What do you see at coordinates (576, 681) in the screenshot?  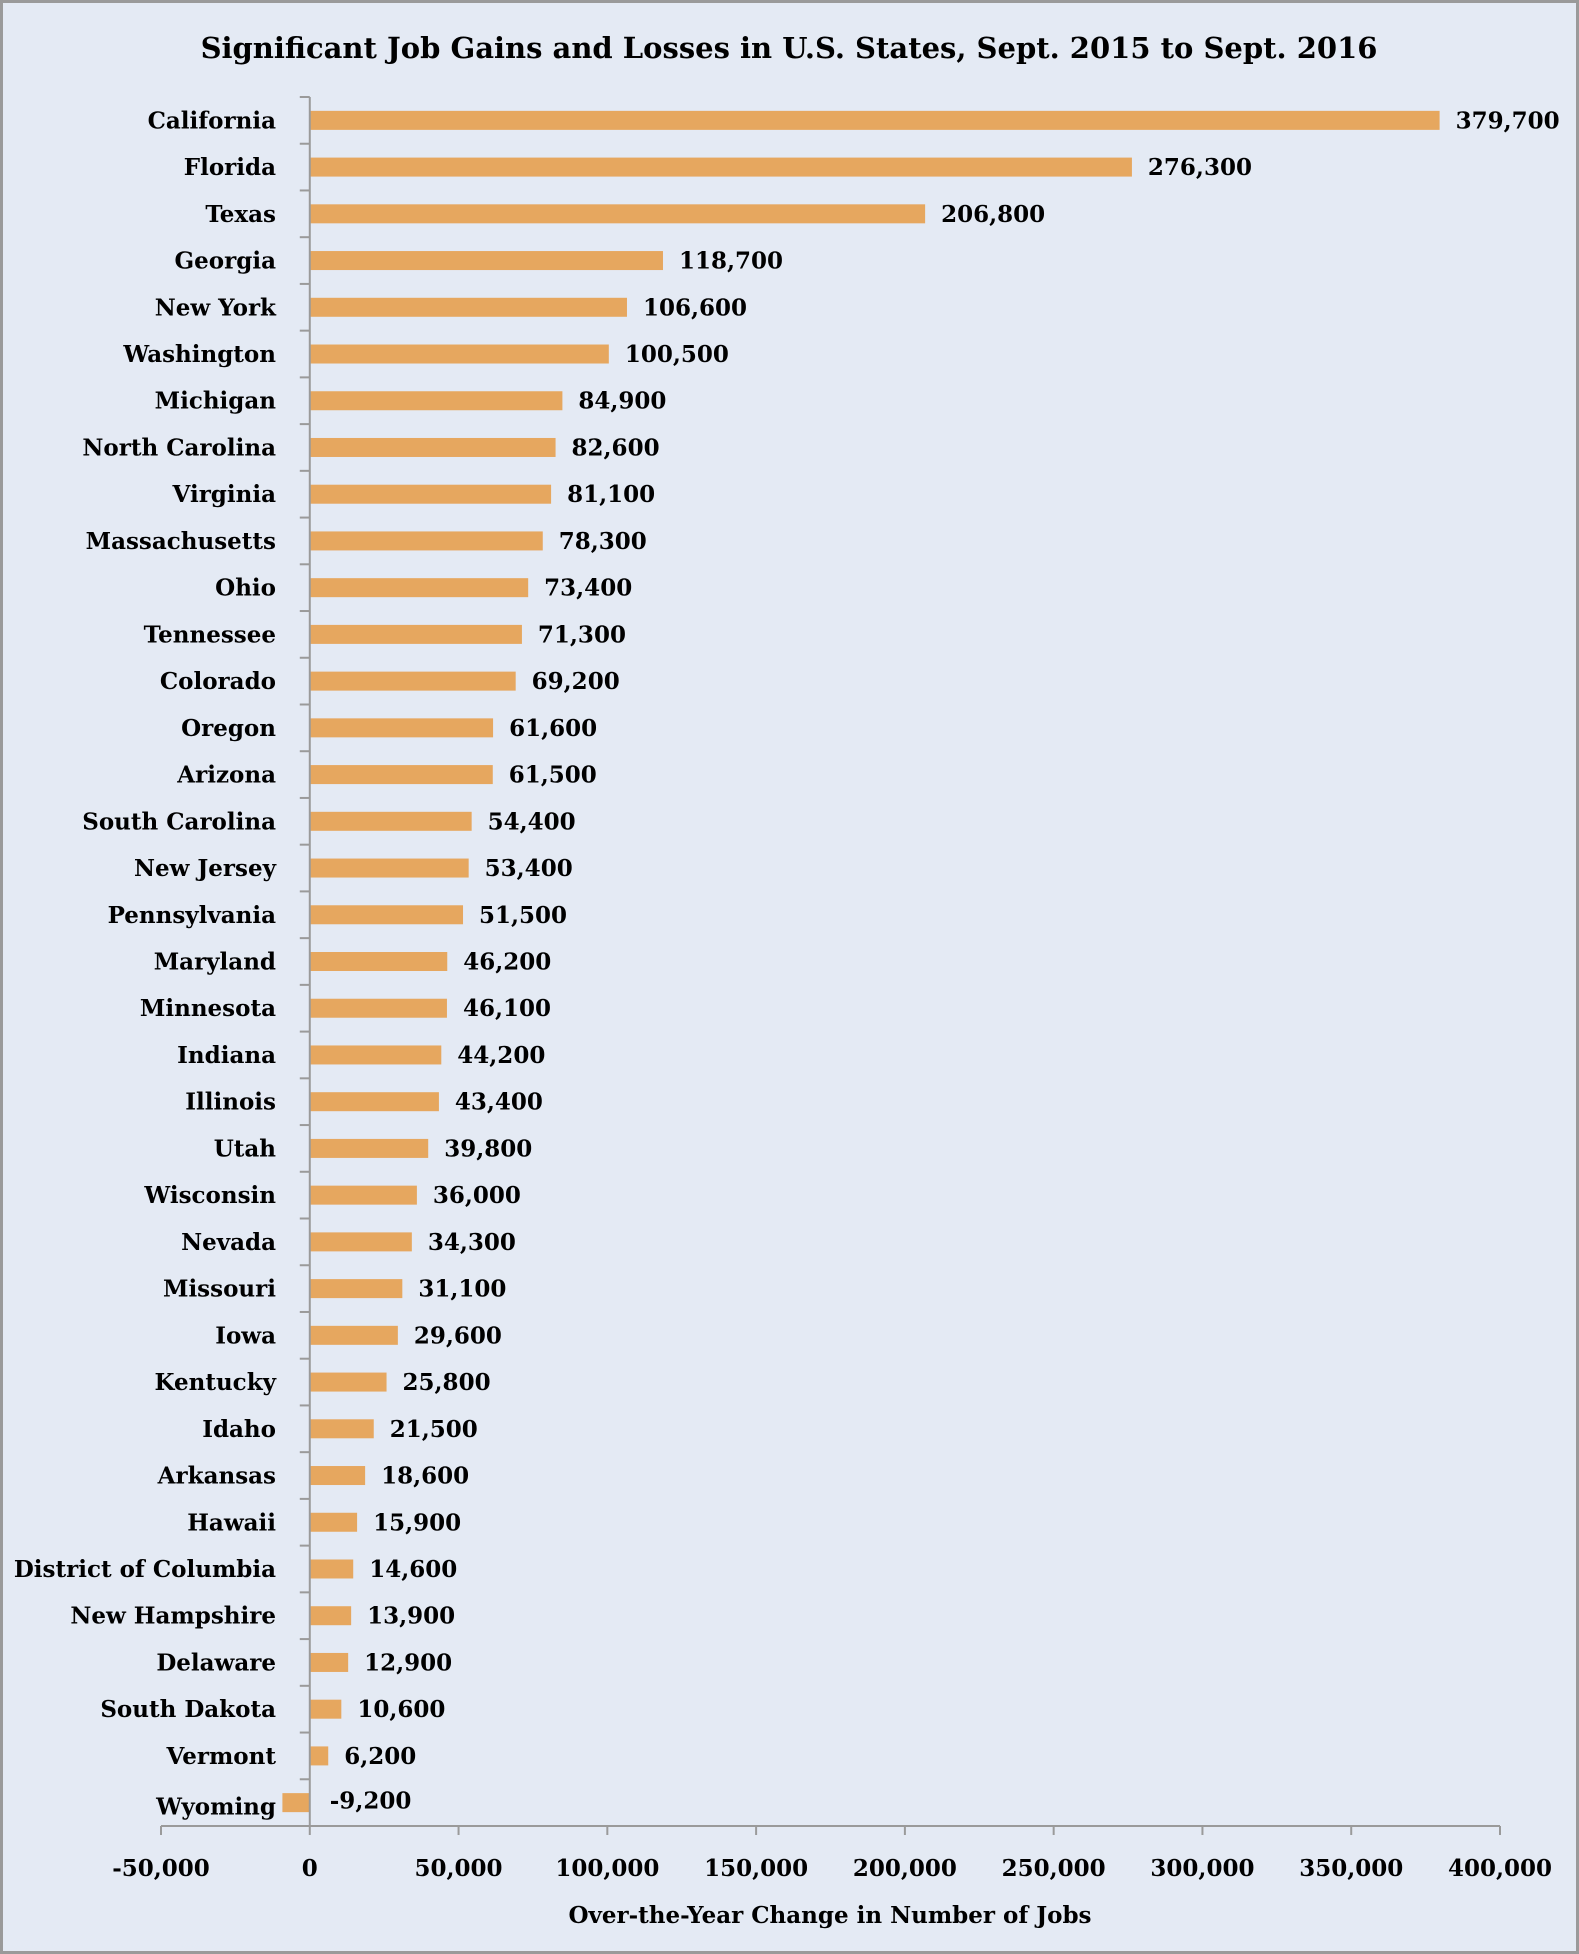 I see `value-label: 69,200` at bounding box center [576, 681].